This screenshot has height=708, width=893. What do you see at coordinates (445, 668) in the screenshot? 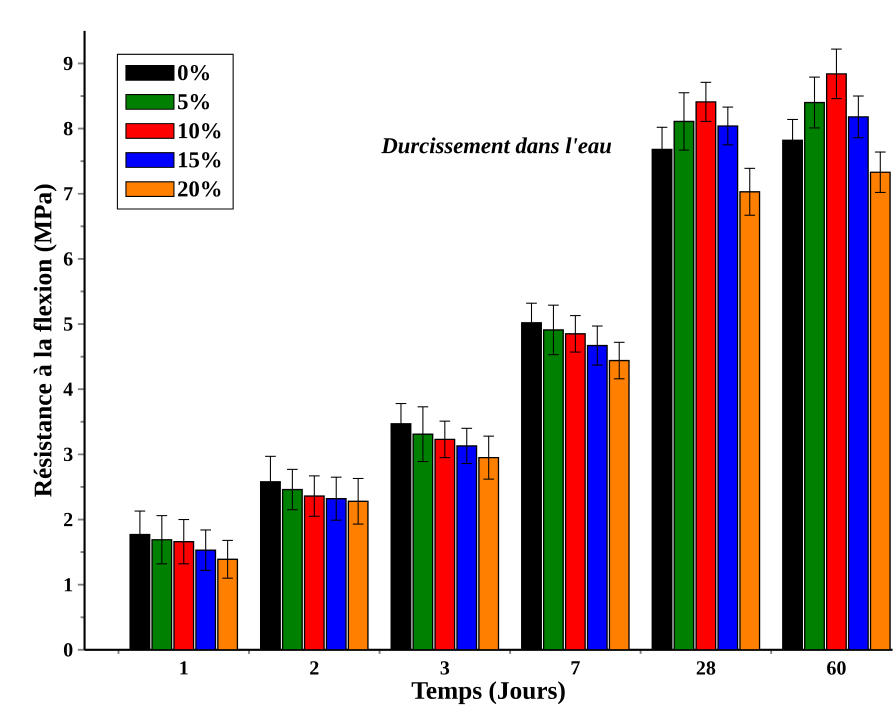
I see `x-tick-label: 3` at bounding box center [445, 668].